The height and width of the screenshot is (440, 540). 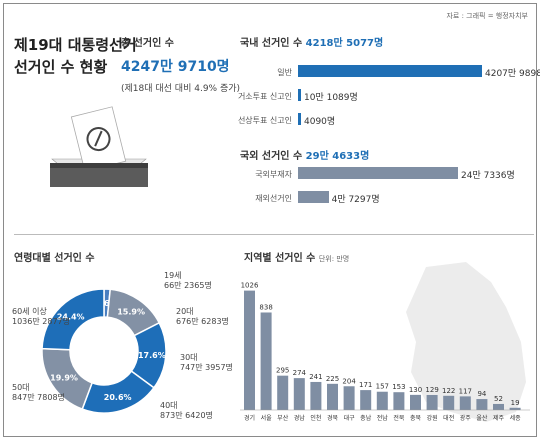 I want to click on donut-label-value: 1036만 2877명, so click(x=41, y=321).